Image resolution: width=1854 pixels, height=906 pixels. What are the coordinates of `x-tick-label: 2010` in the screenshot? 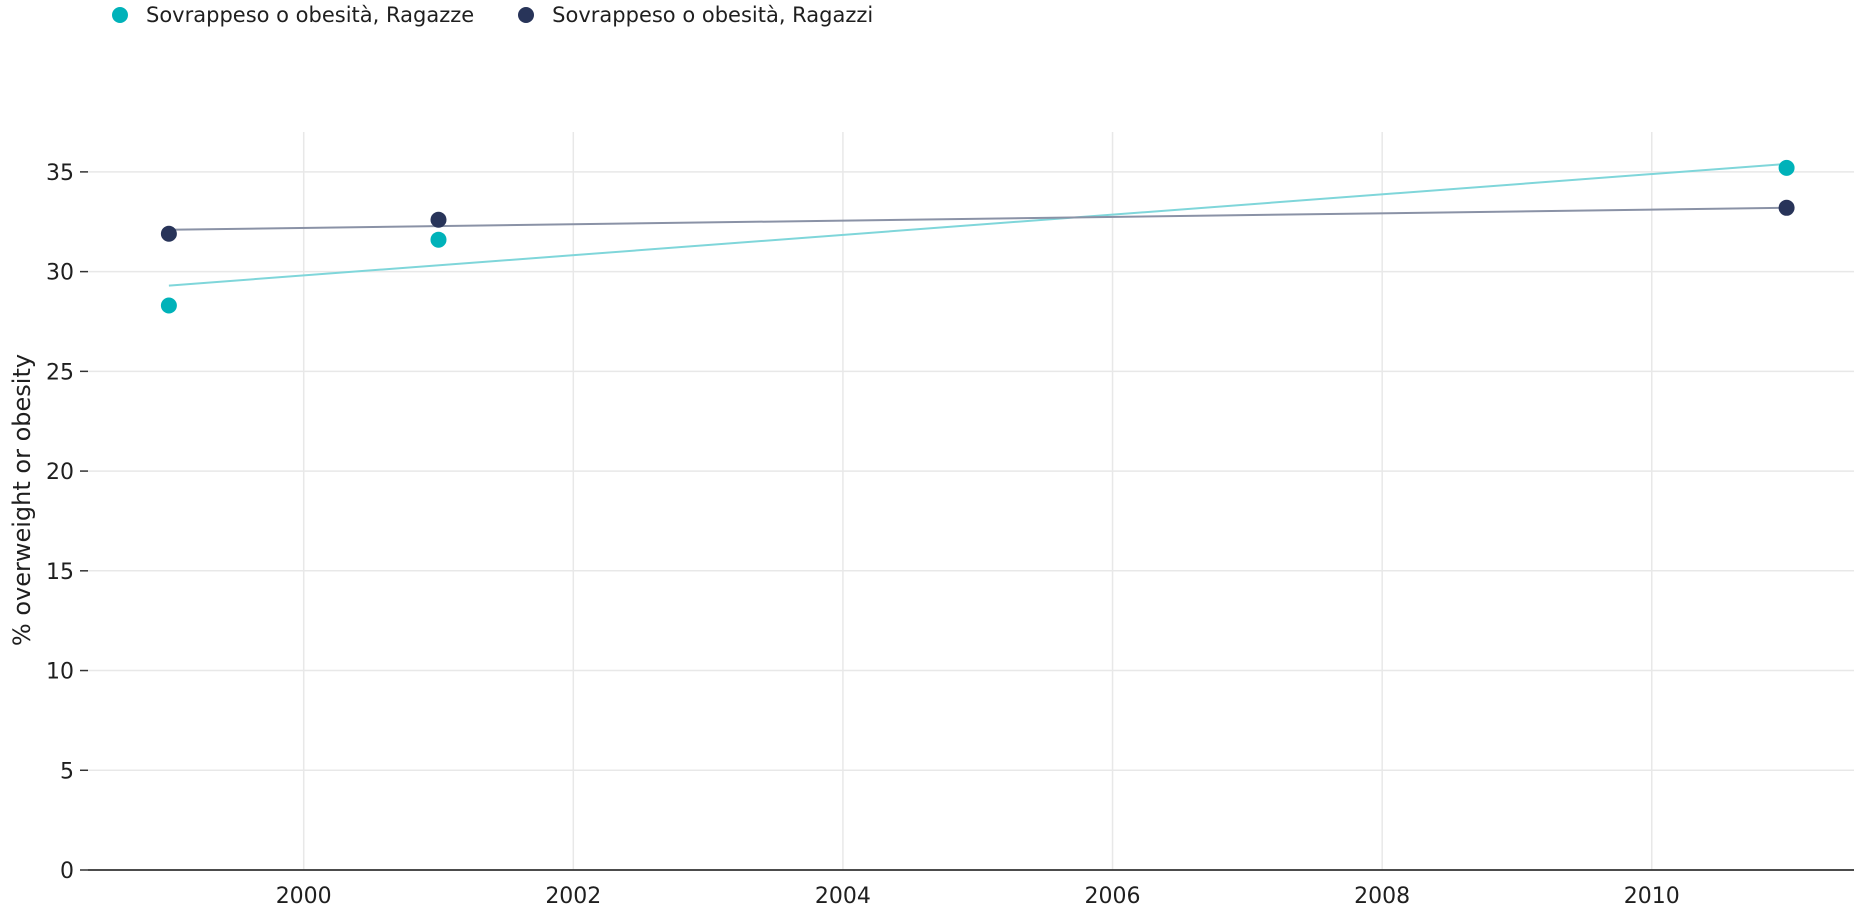 It's located at (1652, 895).